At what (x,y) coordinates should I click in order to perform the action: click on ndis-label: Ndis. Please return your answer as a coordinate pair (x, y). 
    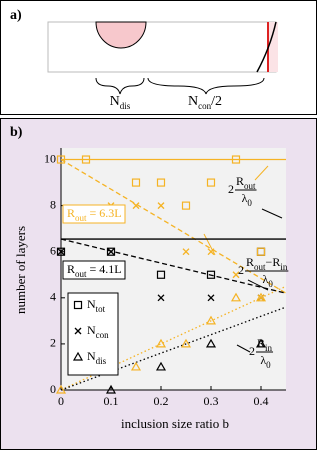
    Looking at the image, I should click on (120, 102).